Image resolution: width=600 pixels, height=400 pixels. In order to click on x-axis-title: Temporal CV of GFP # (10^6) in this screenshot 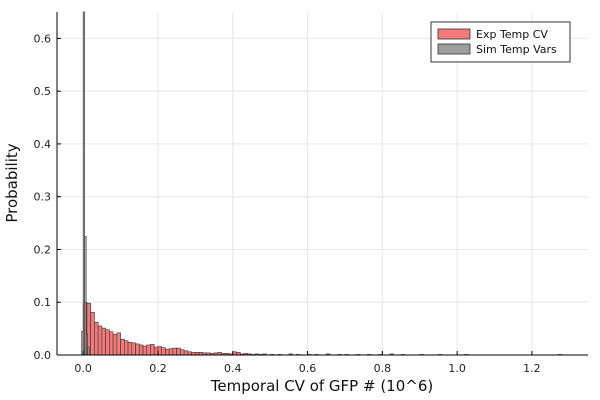, I will do `click(321, 386)`.